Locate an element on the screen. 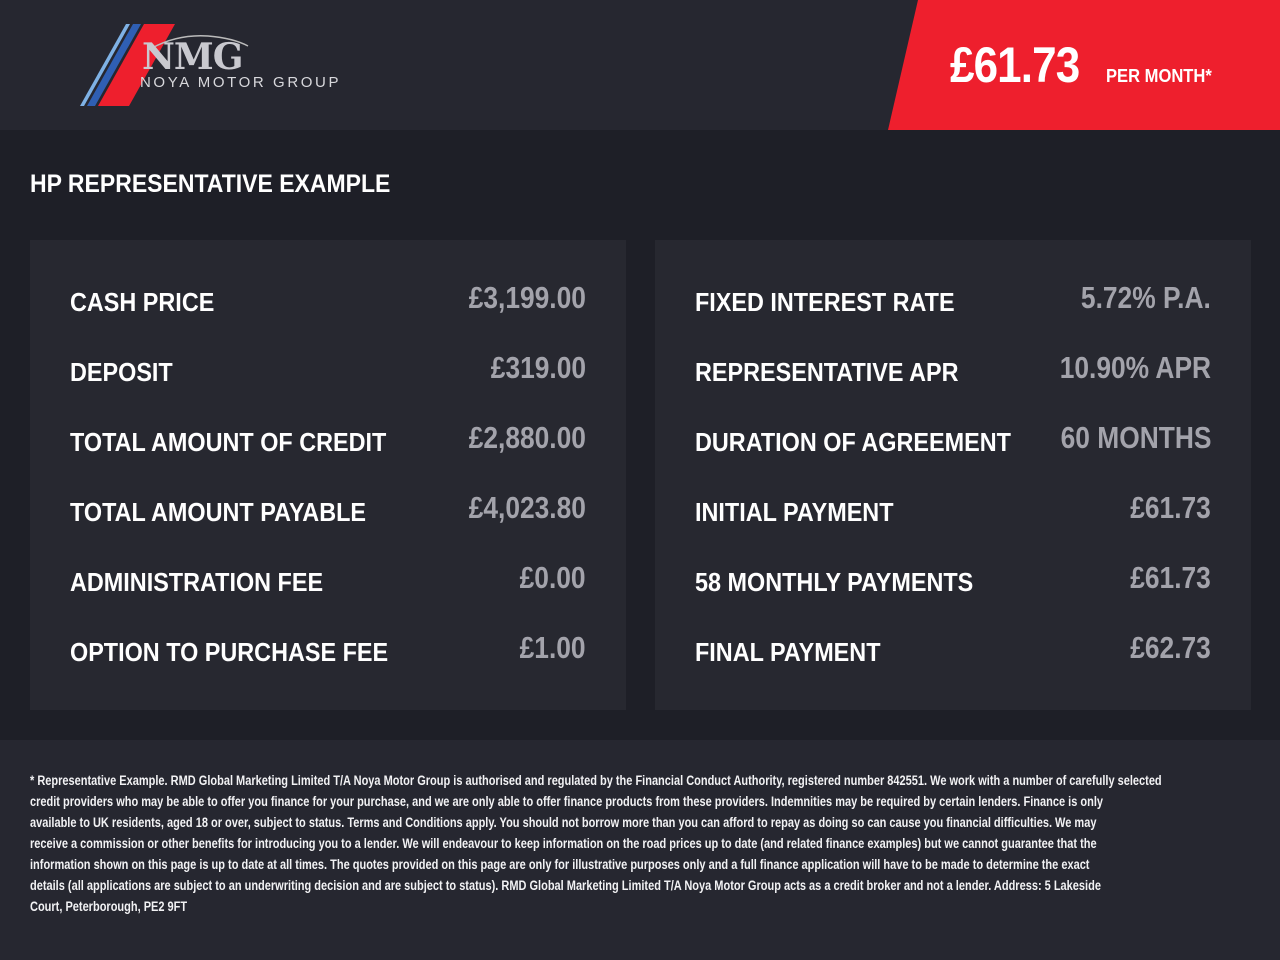  finance-row: REPRESENTATIVE APR 10.90% APR is located at coordinates (953, 371).